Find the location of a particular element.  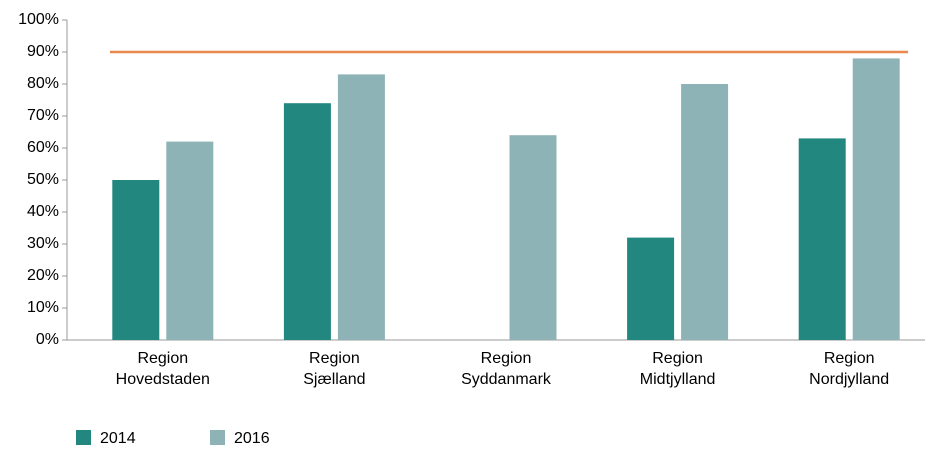

y-tick-label: 10% is located at coordinates (43, 307).